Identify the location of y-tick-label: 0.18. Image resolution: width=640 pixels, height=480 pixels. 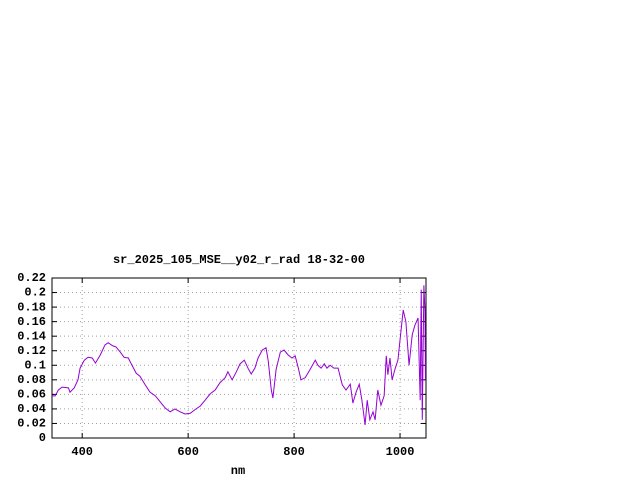
(31, 307).